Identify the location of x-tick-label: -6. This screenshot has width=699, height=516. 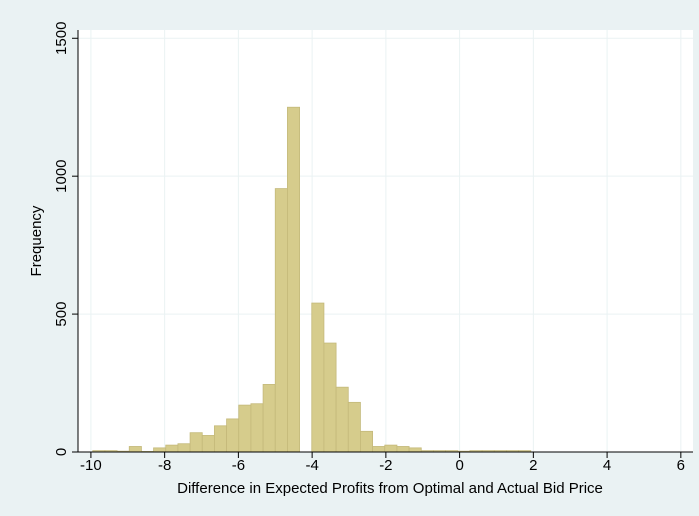
(238, 465).